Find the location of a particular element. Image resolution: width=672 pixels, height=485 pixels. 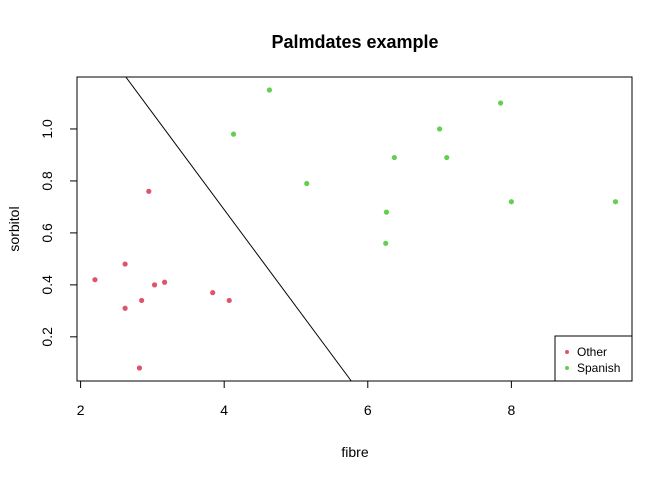

x-tick-label: 2 is located at coordinates (81, 410).